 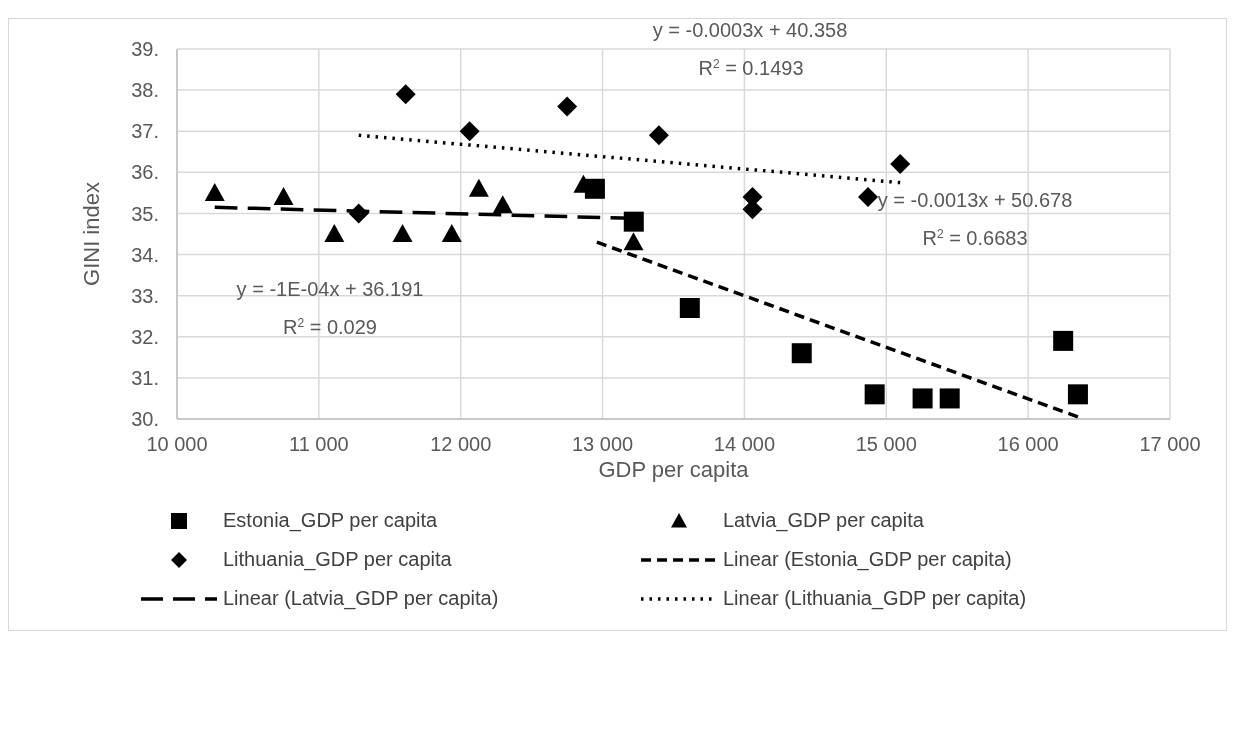 I want to click on x-tick-label: 10 000, so click(x=177, y=444).